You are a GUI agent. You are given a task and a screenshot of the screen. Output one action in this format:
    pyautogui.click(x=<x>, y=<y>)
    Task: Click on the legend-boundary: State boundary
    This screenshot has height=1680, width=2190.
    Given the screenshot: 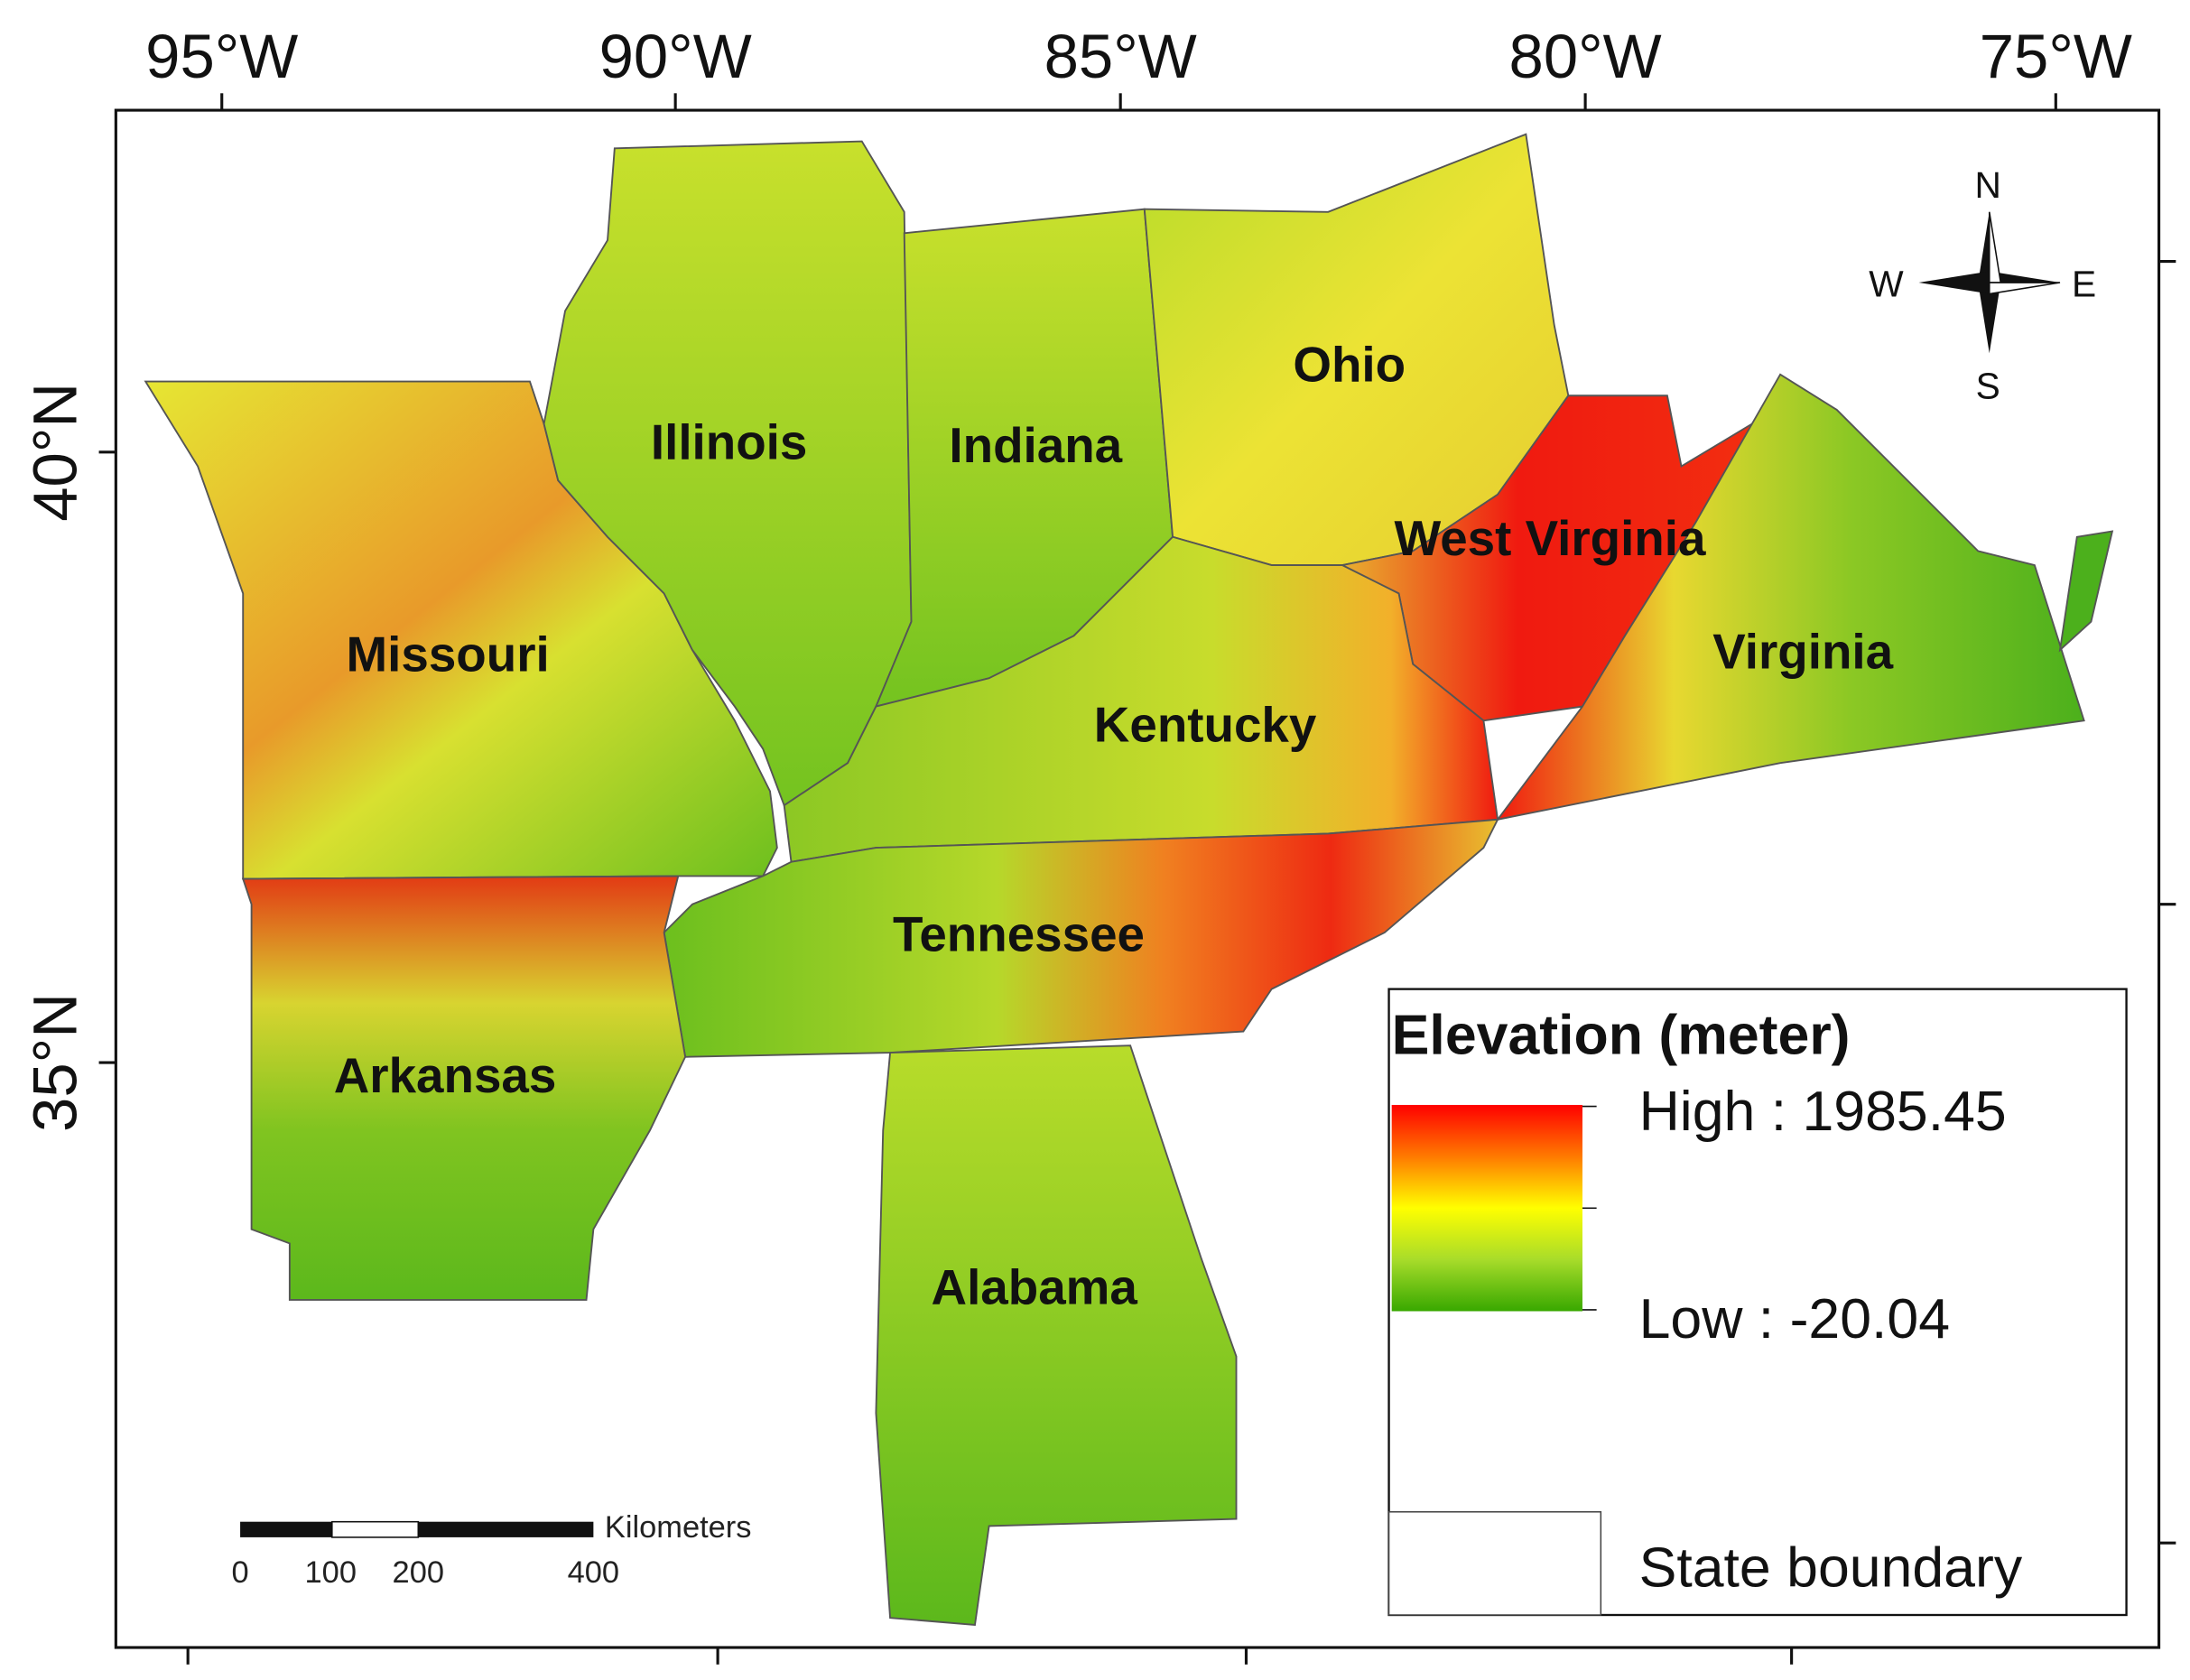 What is the action you would take?
    pyautogui.click(x=1831, y=1568)
    